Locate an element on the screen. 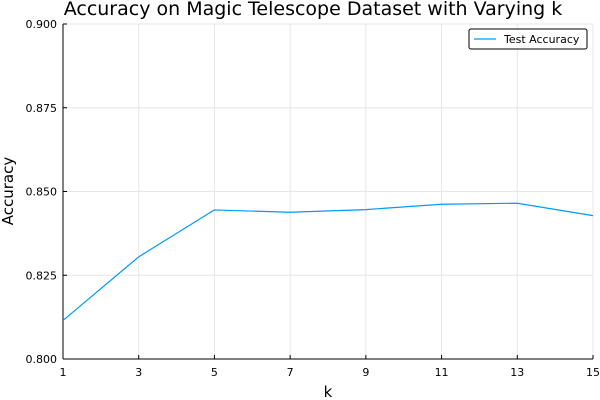 The width and height of the screenshot is (600, 400). y-tick-label: 0.850 is located at coordinates (42, 192).